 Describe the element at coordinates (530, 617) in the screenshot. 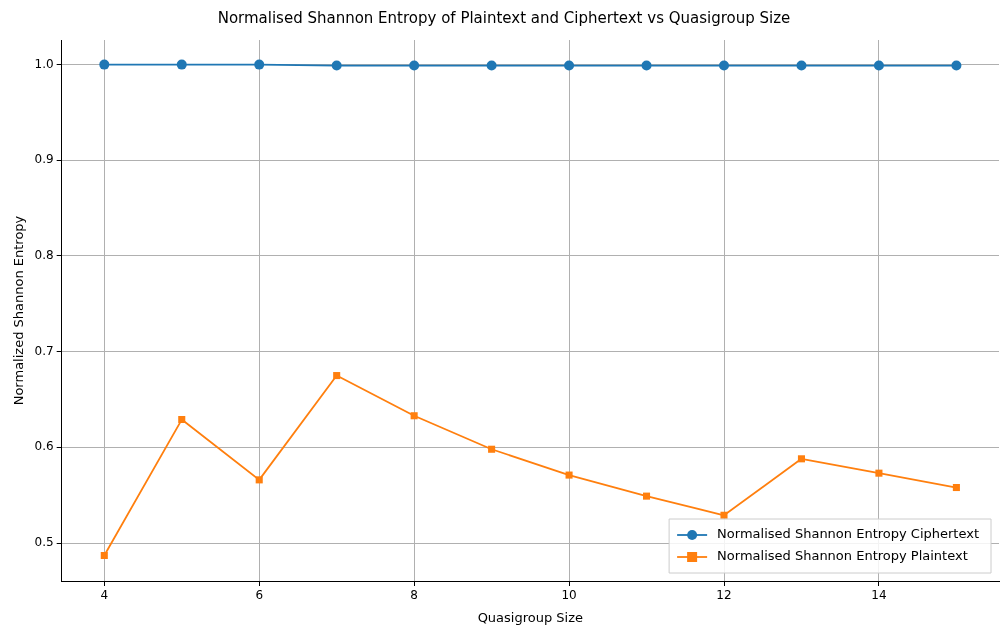

I see `x-axis-title: Quasigroup Size` at that location.